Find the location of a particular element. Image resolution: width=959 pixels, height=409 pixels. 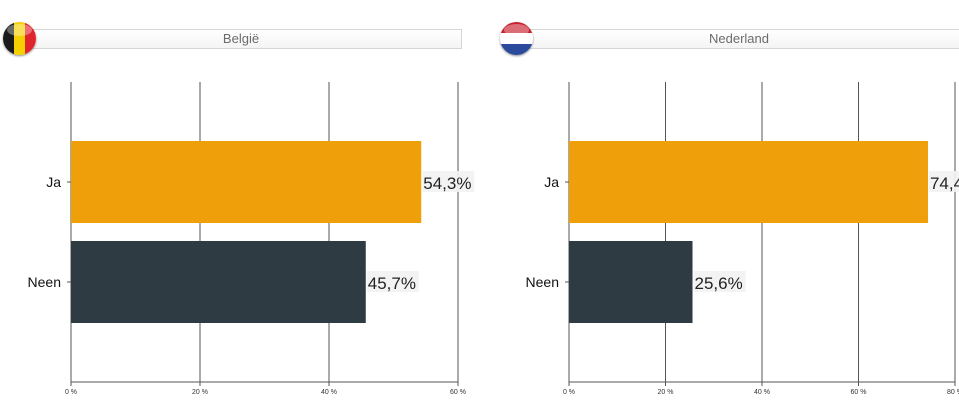

data-label: 54,3% is located at coordinates (447, 183).